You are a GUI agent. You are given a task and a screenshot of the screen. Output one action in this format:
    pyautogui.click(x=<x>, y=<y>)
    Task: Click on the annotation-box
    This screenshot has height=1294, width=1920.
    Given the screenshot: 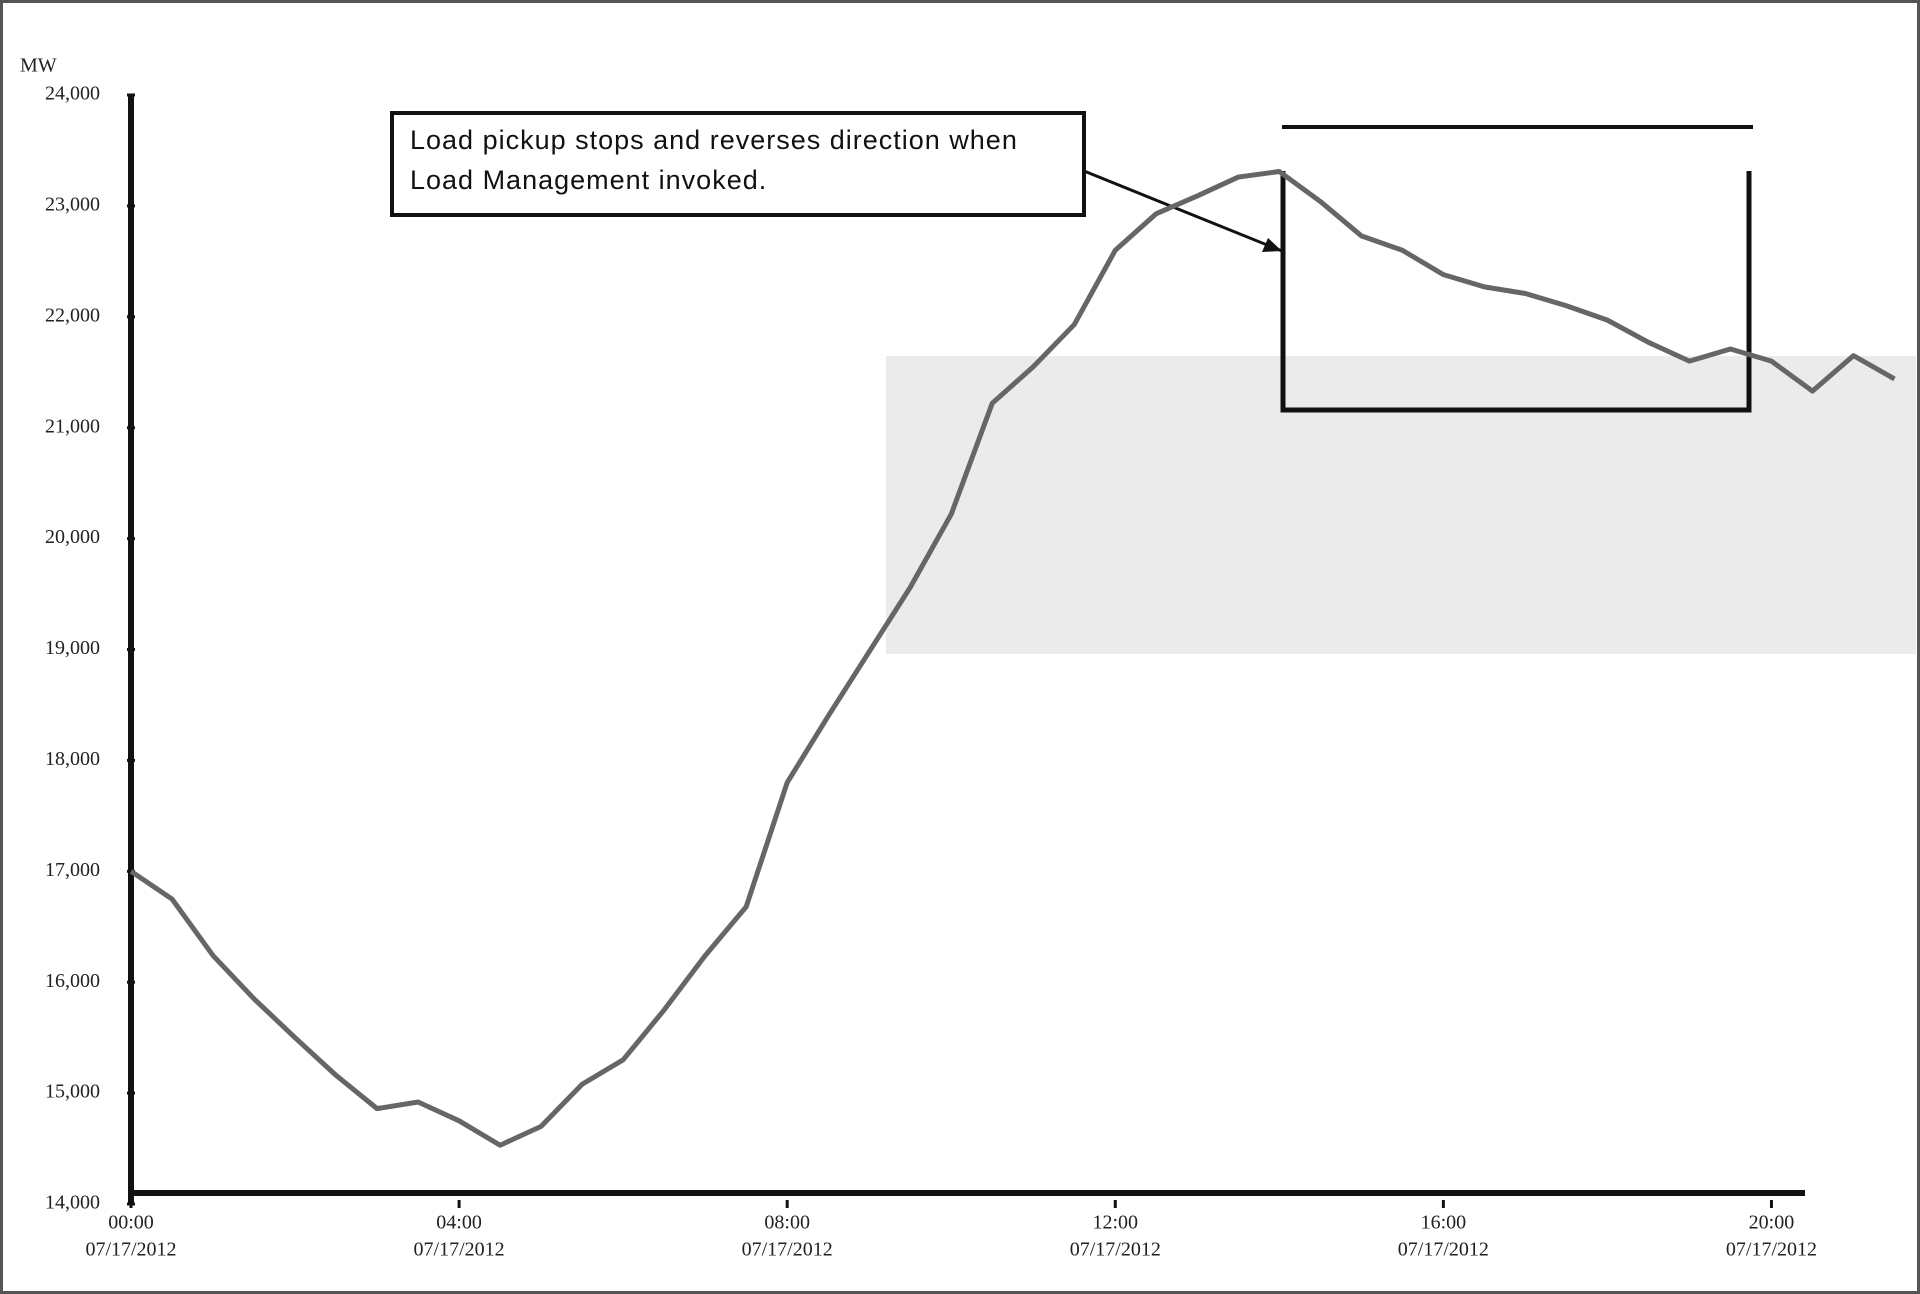 What is the action you would take?
    pyautogui.click(x=738, y=164)
    